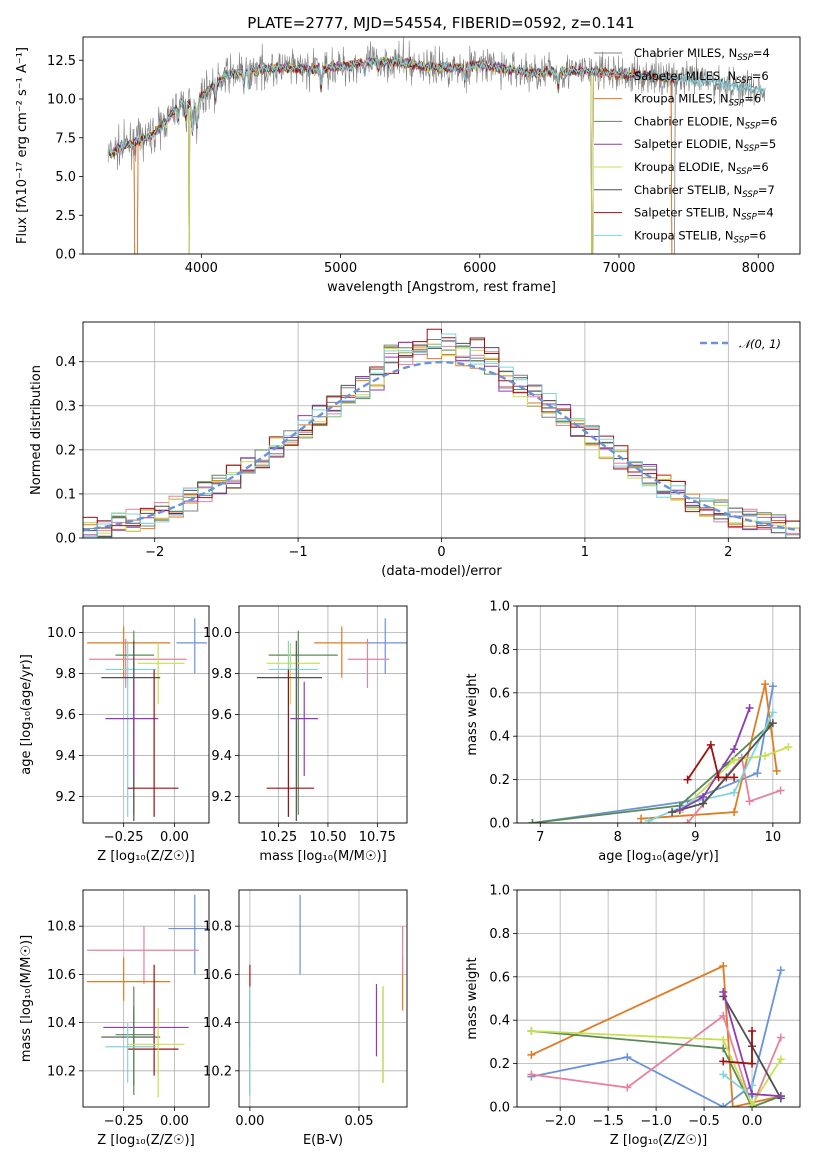  What do you see at coordinates (697, 100) in the screenshot?
I see `legend-label: Kroupa MILES, NSSP=6` at bounding box center [697, 100].